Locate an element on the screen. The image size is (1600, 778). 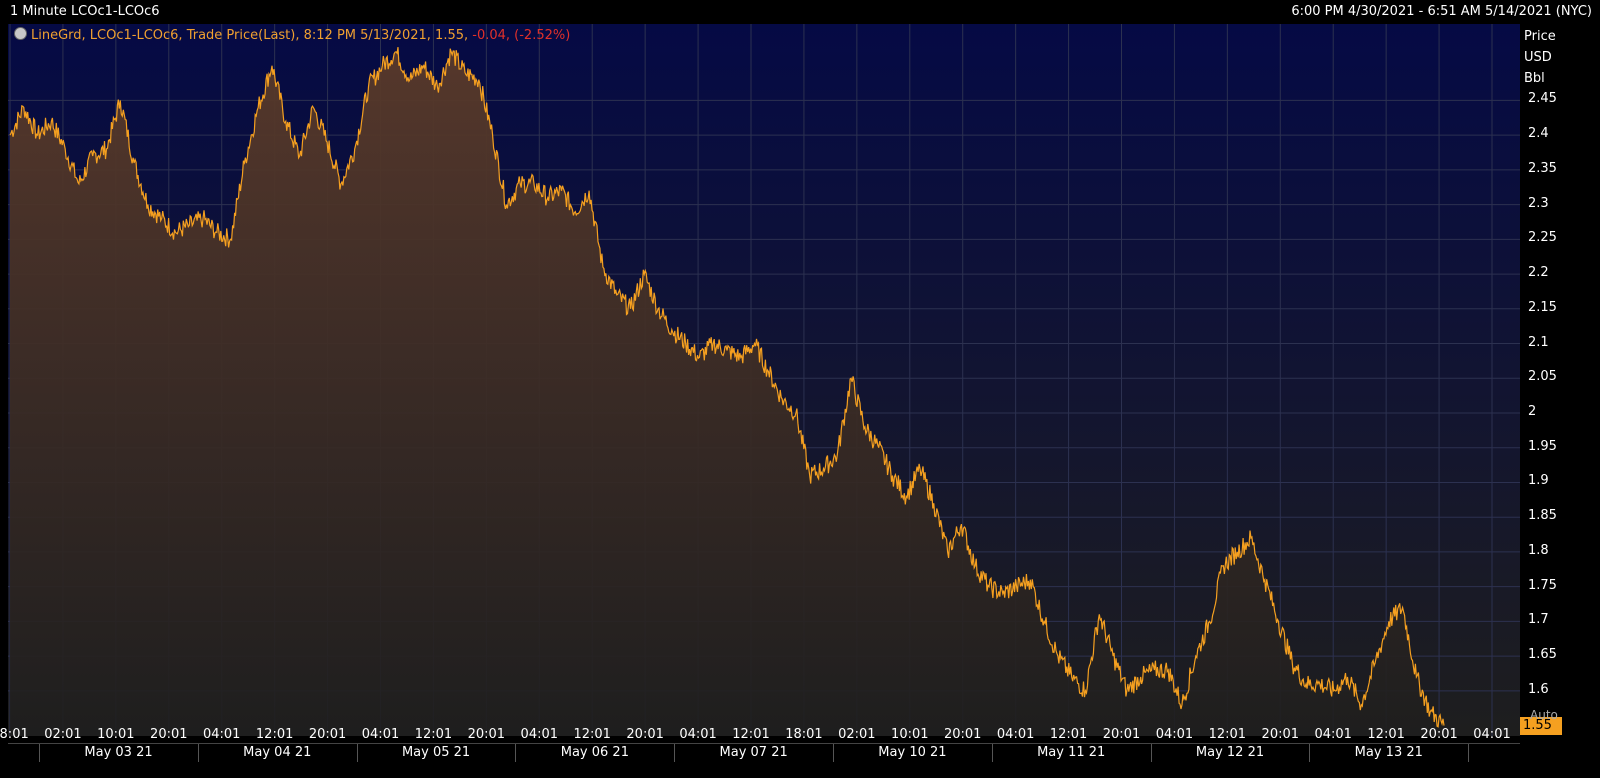
y-tick-label: 1.75 is located at coordinates (1542, 585).